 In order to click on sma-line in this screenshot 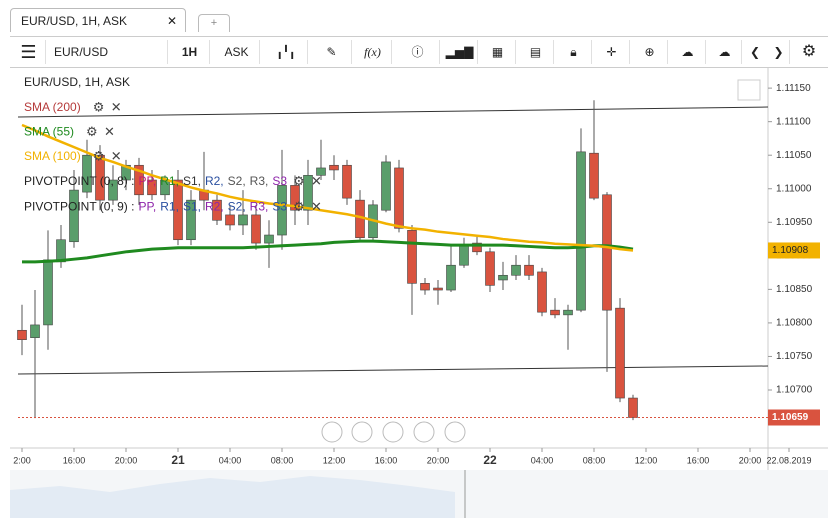, I will do `click(328, 251)`.